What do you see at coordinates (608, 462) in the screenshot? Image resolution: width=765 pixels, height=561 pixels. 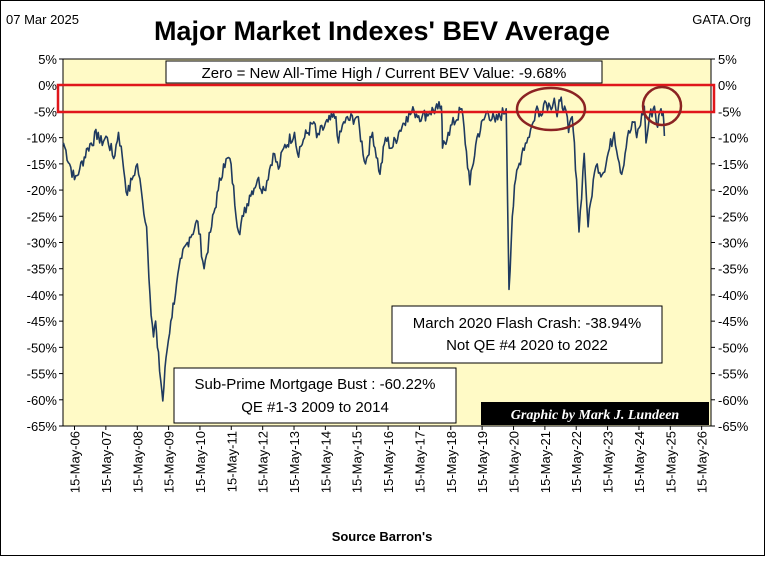 I see `x-tick-label: 15-May-23` at bounding box center [608, 462].